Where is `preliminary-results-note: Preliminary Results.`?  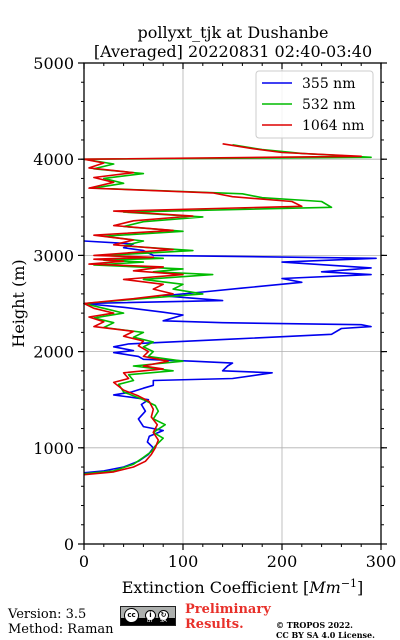 preliminary-results-note: Preliminary Results. is located at coordinates (228, 617).